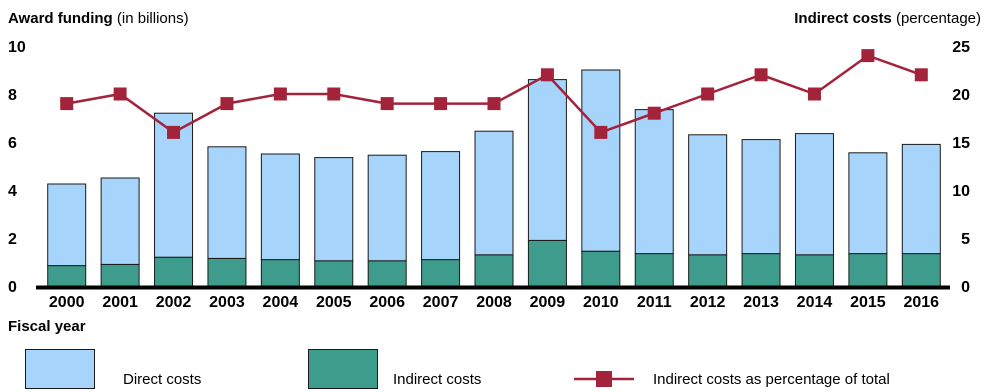  I want to click on bar-direct-2004, so click(280, 207).